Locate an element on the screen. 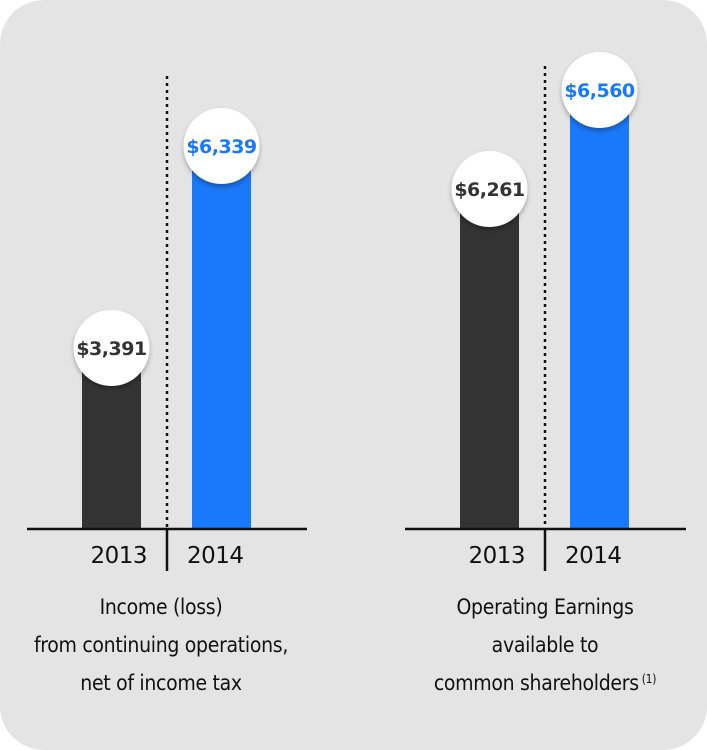  footnote-marker: (1) is located at coordinates (649, 679).